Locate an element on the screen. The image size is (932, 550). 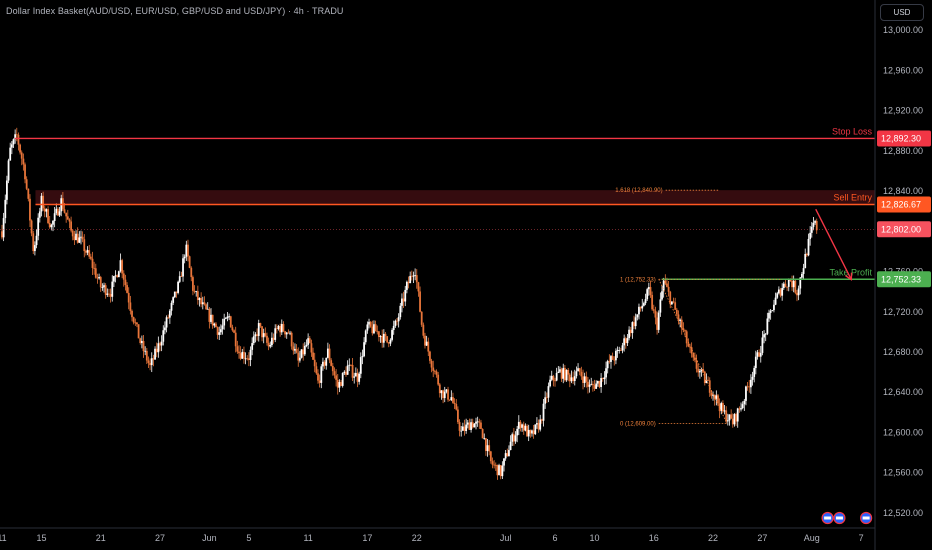
projection-arrow-head is located at coordinates (849, 276).